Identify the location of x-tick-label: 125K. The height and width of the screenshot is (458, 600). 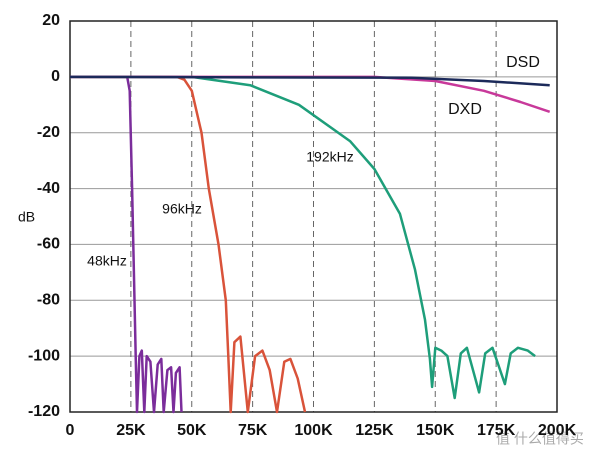
(374, 430).